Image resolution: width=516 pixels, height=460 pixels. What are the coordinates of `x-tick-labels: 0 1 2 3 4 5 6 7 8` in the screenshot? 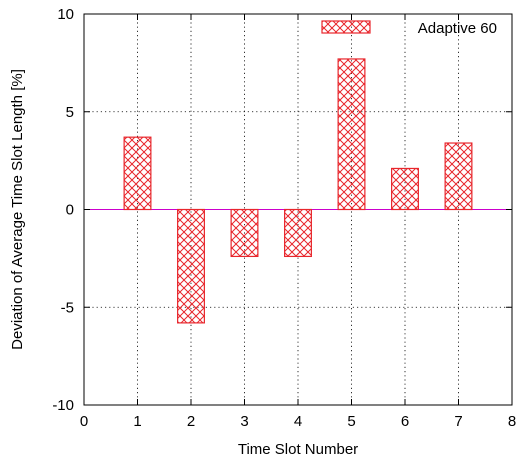 It's located at (298, 421).